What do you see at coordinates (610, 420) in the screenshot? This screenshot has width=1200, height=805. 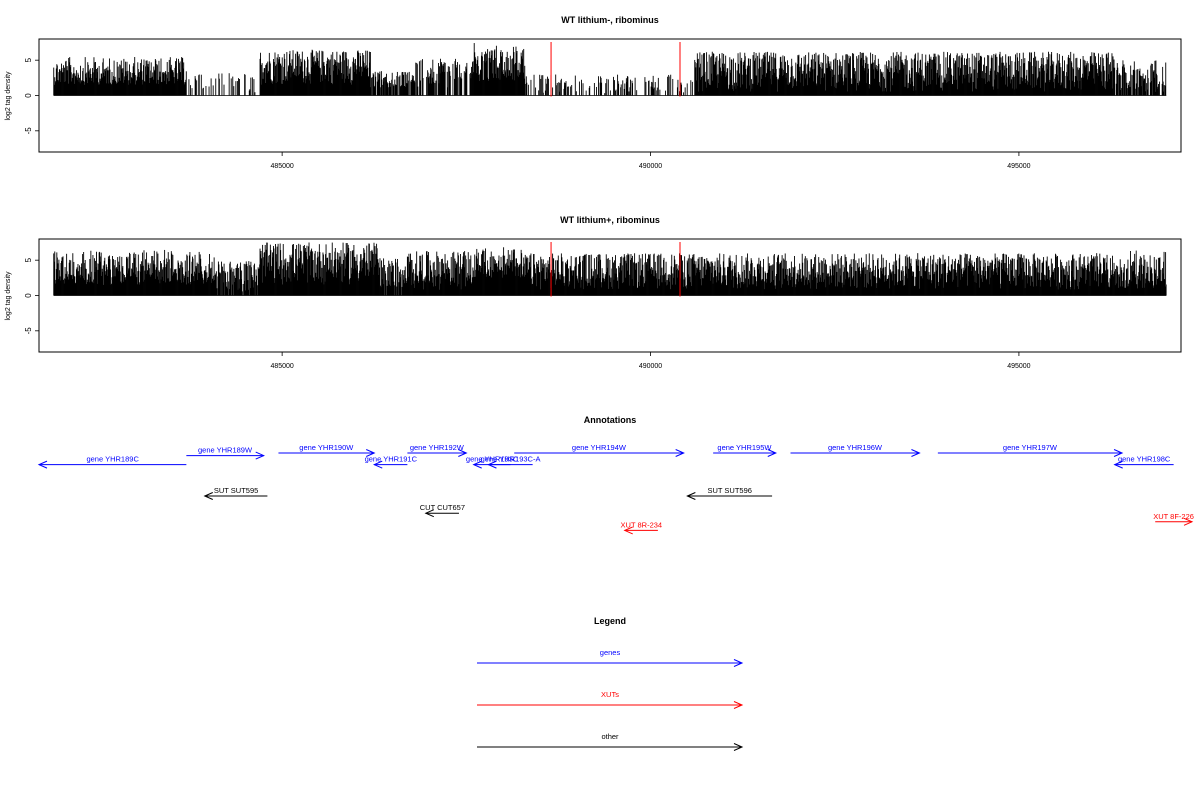 I see `annotations-title: Annotations` at bounding box center [610, 420].